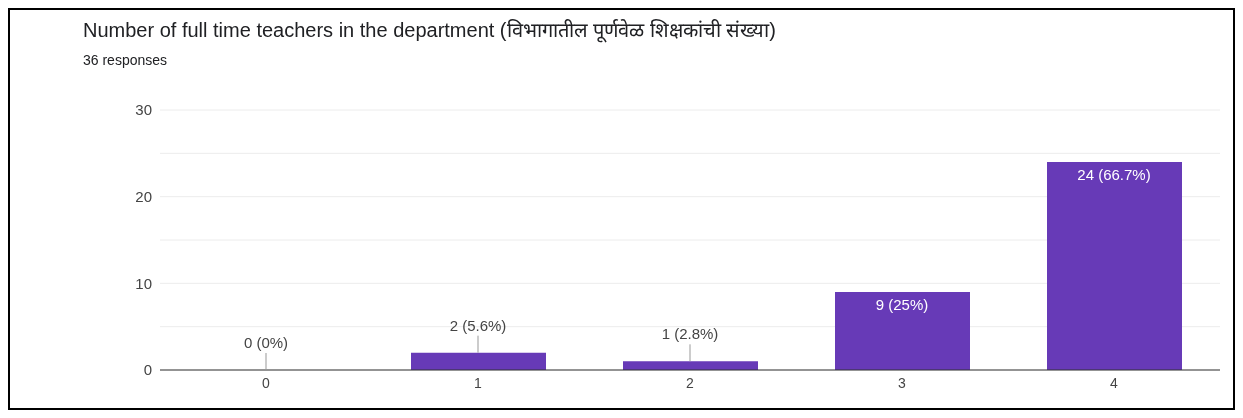 The height and width of the screenshot is (418, 1243). What do you see at coordinates (143, 196) in the screenshot?
I see `y-tick-label: 20` at bounding box center [143, 196].